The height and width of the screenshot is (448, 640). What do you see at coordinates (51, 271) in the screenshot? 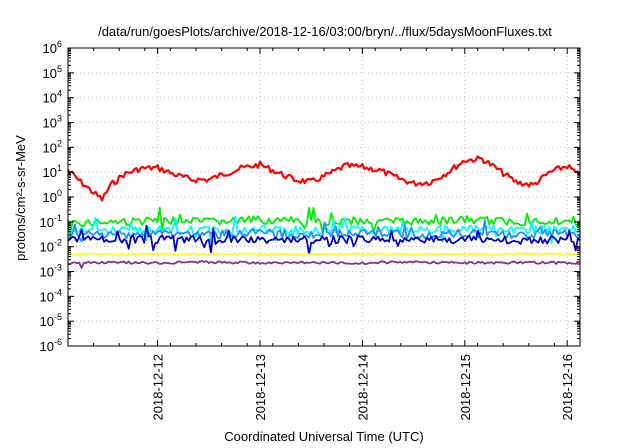
I see `y-tick-label: 10⁻³` at bounding box center [51, 271].